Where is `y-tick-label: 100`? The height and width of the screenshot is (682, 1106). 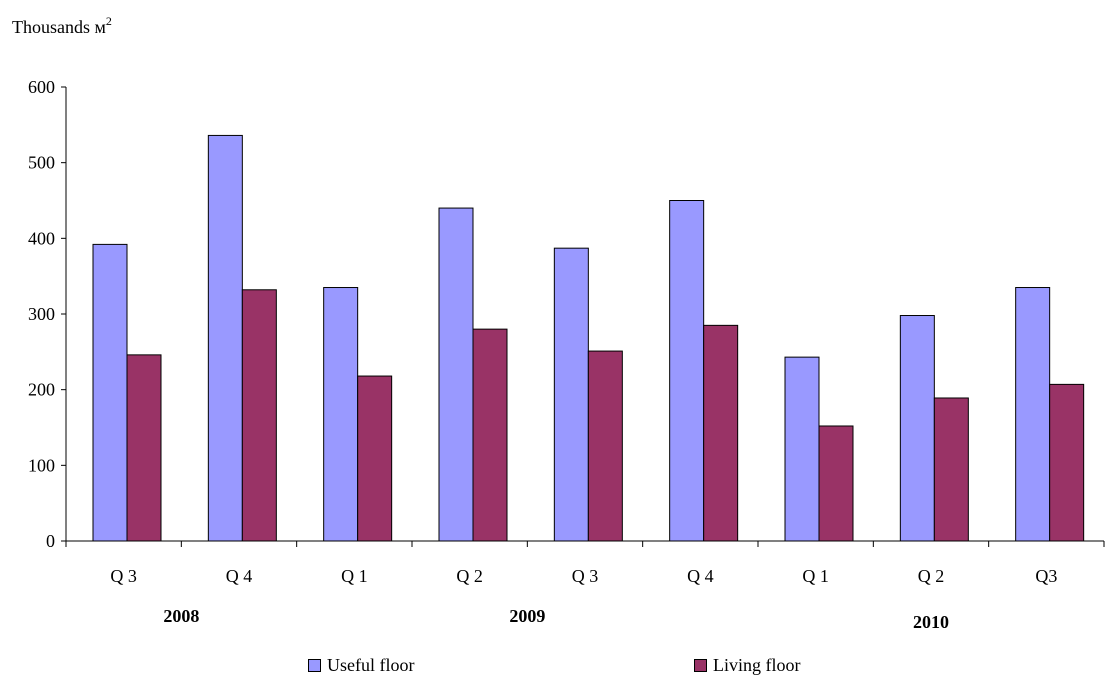
y-tick-label: 100 is located at coordinates (41, 465).